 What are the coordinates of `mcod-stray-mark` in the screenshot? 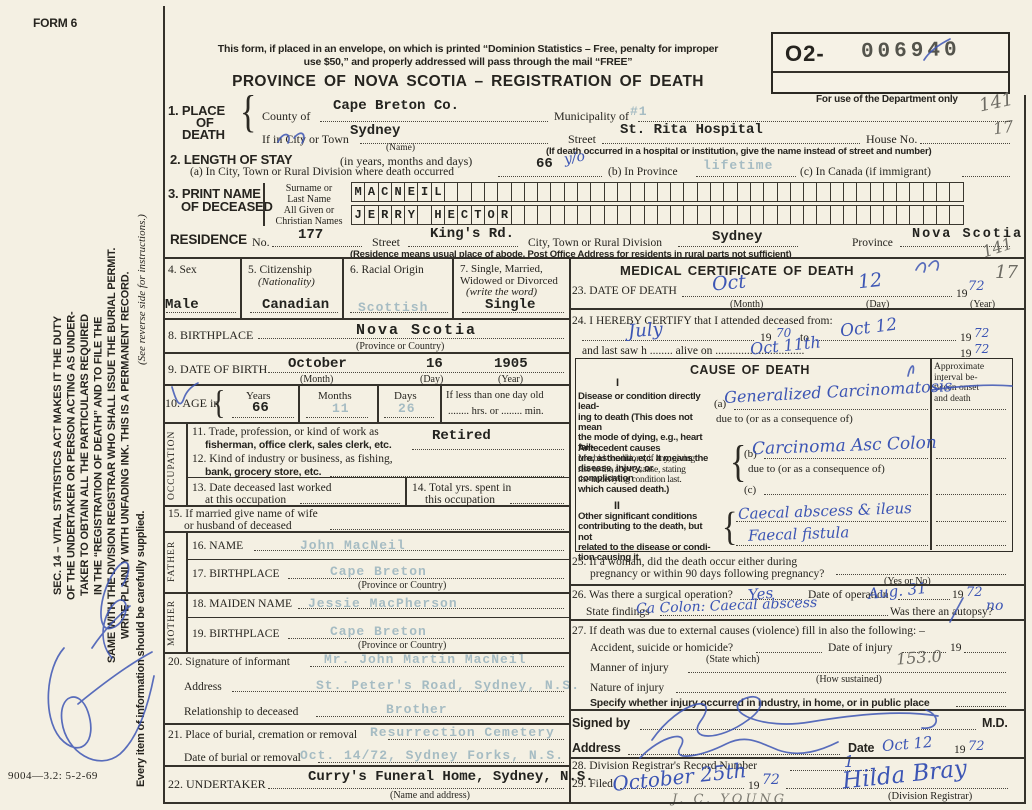 It's located at (927, 266).